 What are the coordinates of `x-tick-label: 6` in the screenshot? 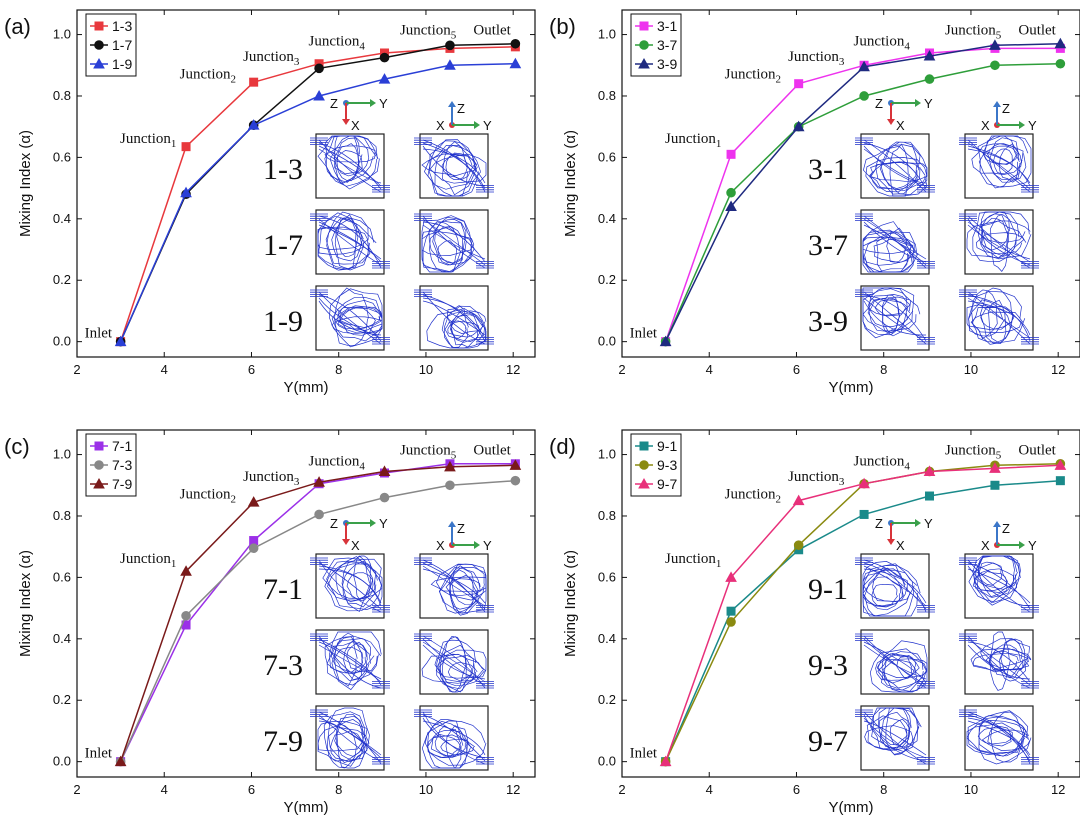 It's located at (251, 789).